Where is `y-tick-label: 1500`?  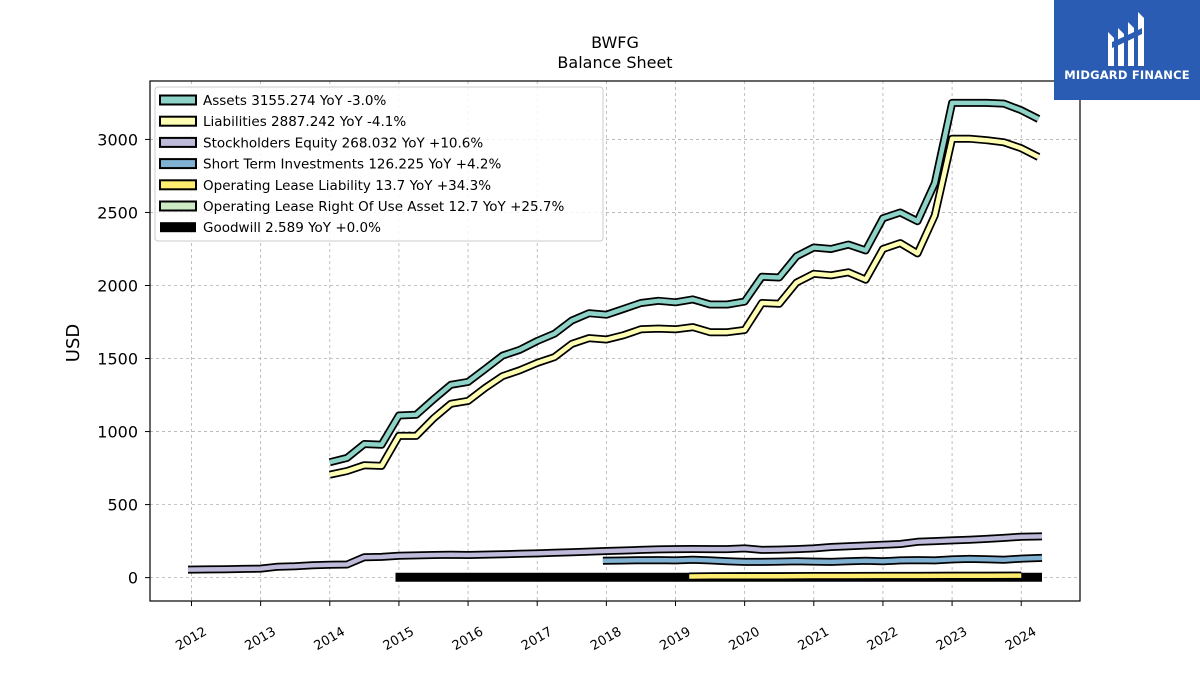
y-tick-label: 1500 is located at coordinates (117, 359).